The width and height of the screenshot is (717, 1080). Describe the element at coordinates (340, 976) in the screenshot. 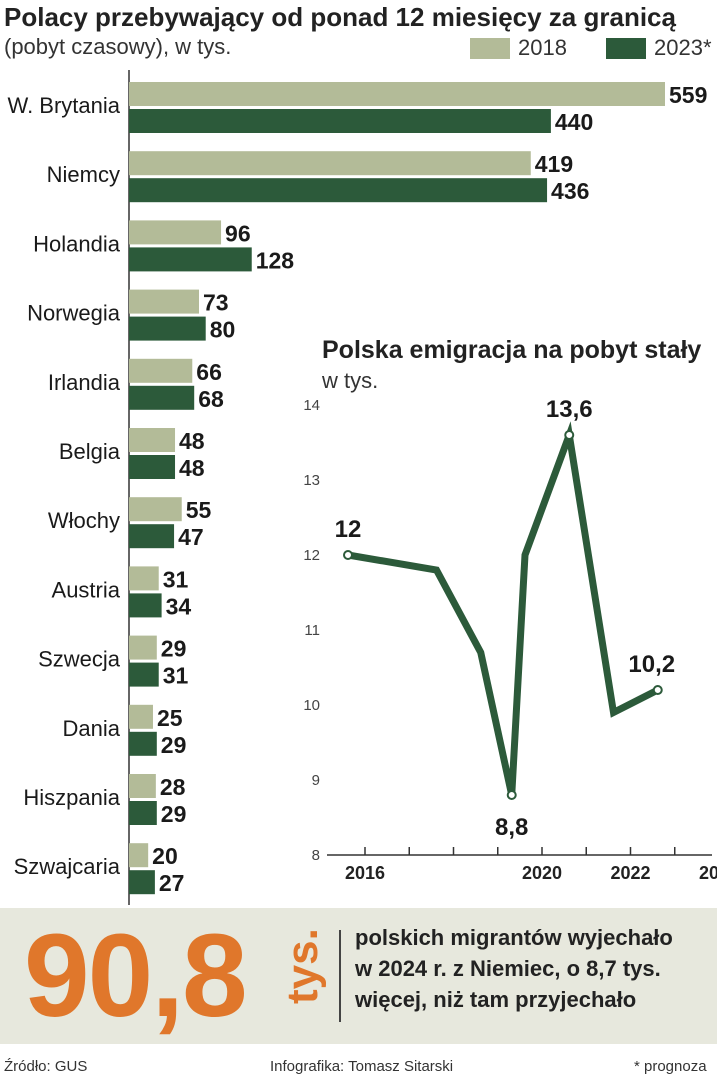

I see `highlight-divider` at that location.